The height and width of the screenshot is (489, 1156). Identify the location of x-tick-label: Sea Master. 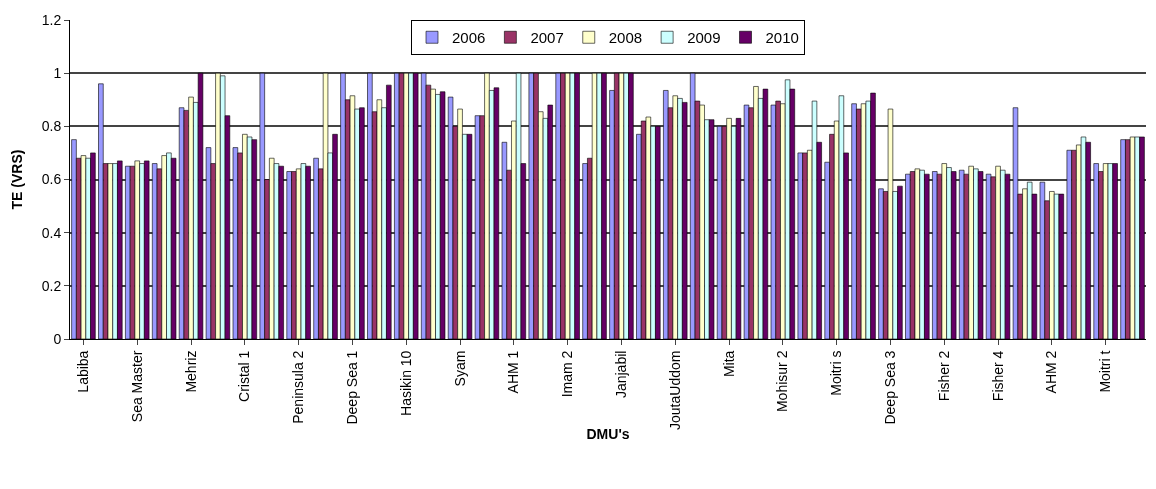
(136, 386).